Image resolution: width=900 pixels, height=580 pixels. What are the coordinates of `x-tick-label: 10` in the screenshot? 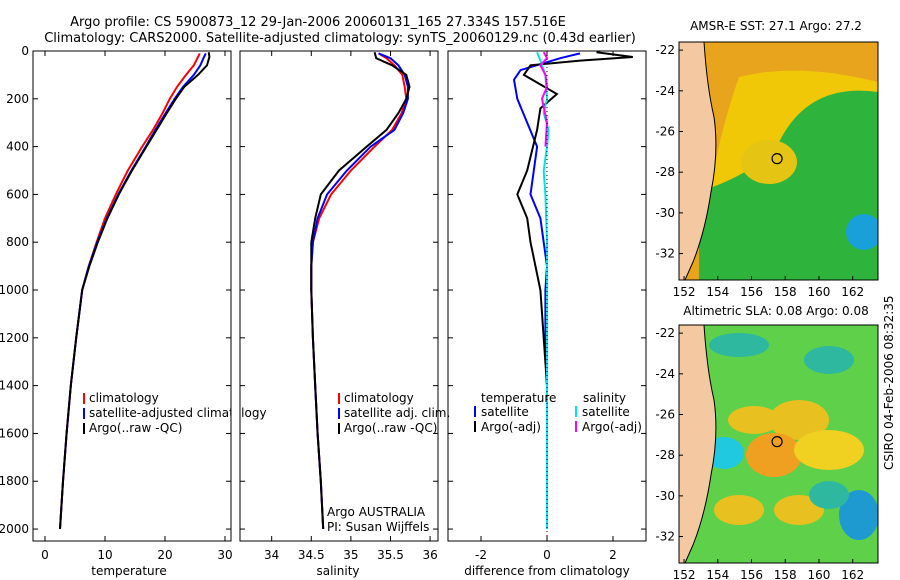 It's located at (104, 555).